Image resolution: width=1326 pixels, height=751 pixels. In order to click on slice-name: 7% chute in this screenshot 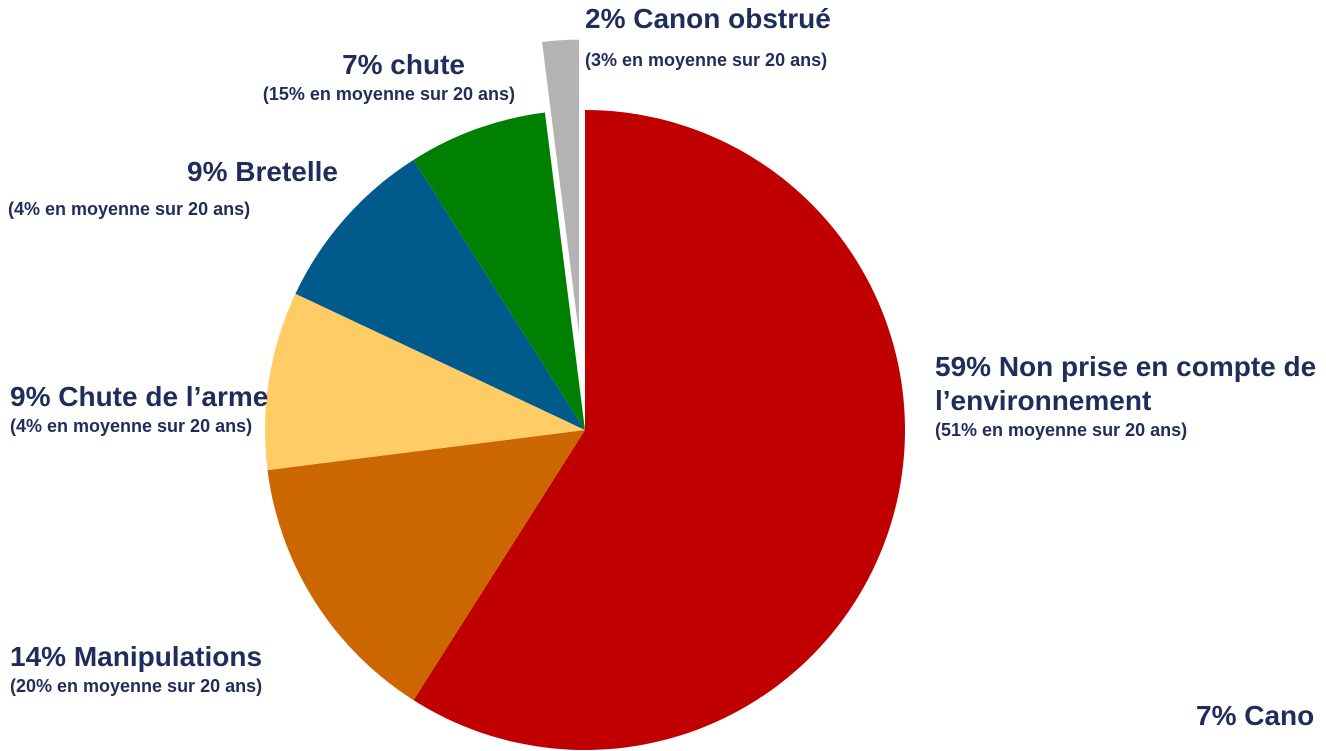, I will do `click(403, 64)`.